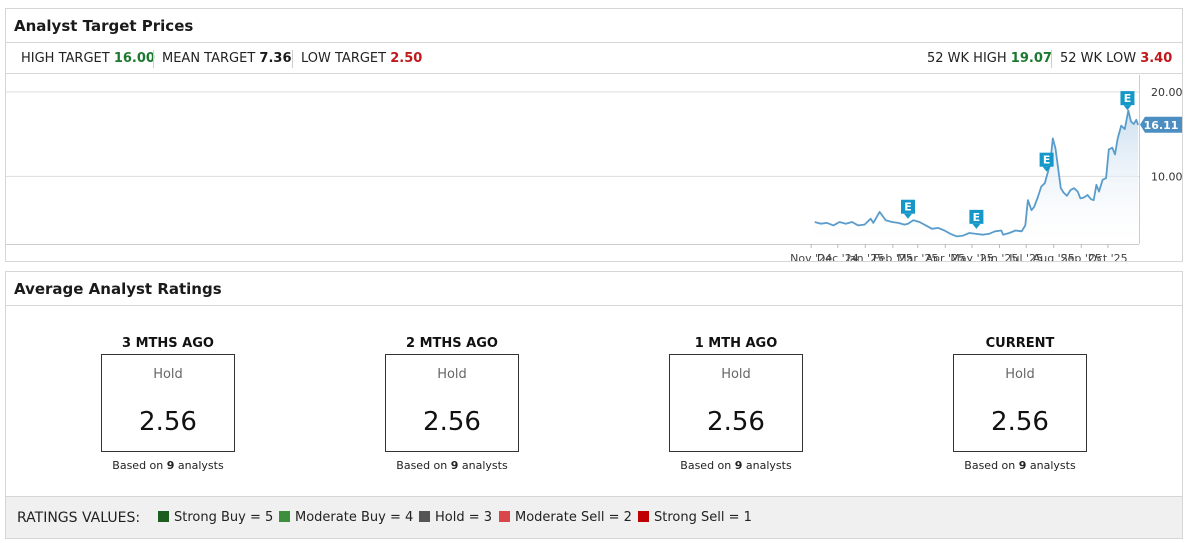 The width and height of the screenshot is (1192, 543). What do you see at coordinates (224, 517) in the screenshot?
I see `legend-label: Strong Buy = 5` at bounding box center [224, 517].